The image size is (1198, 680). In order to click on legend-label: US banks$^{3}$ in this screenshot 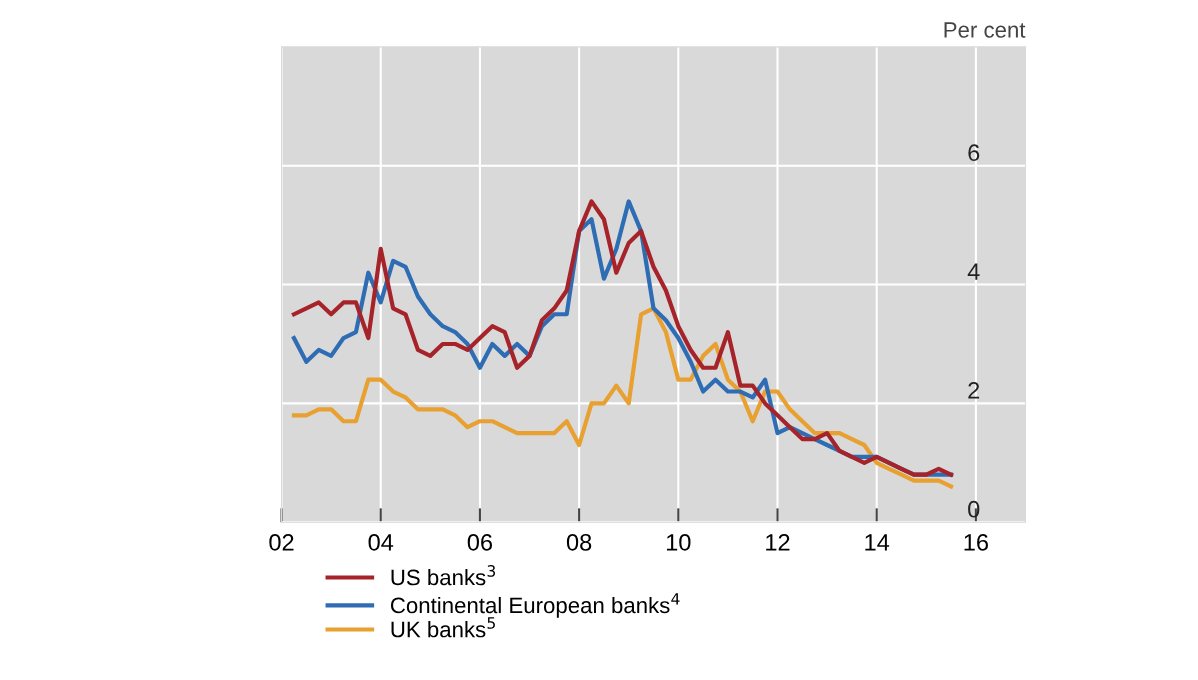, I will do `click(443, 575)`.